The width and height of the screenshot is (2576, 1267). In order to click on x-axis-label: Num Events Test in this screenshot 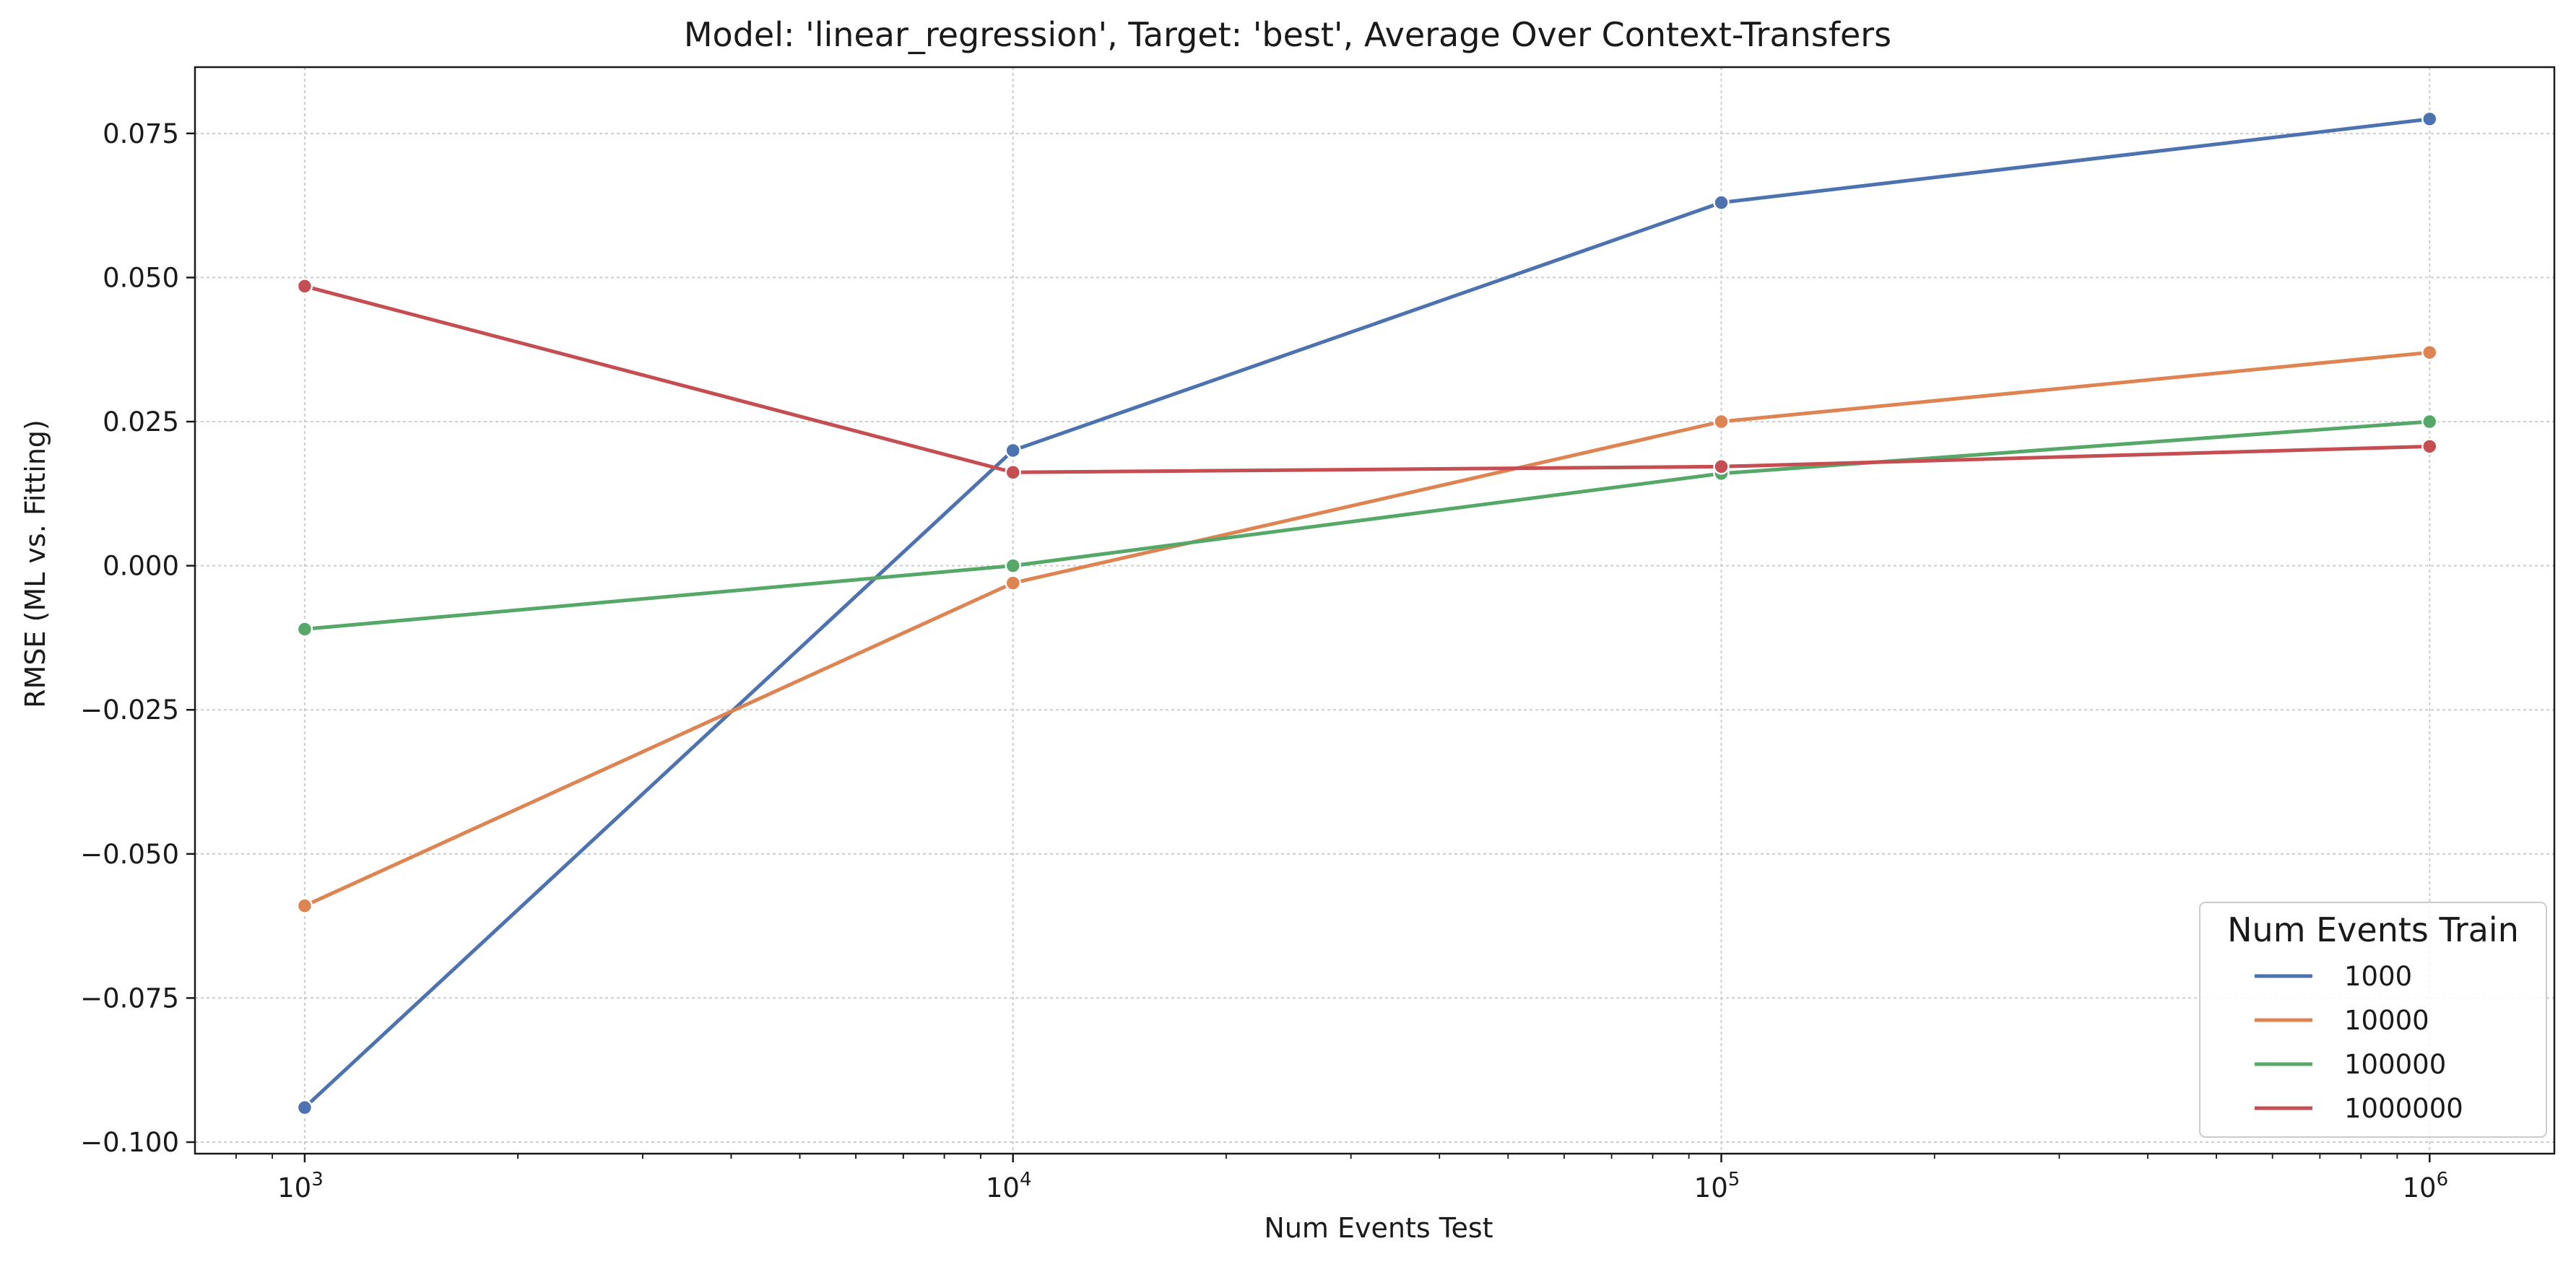, I will do `click(1378, 1228)`.